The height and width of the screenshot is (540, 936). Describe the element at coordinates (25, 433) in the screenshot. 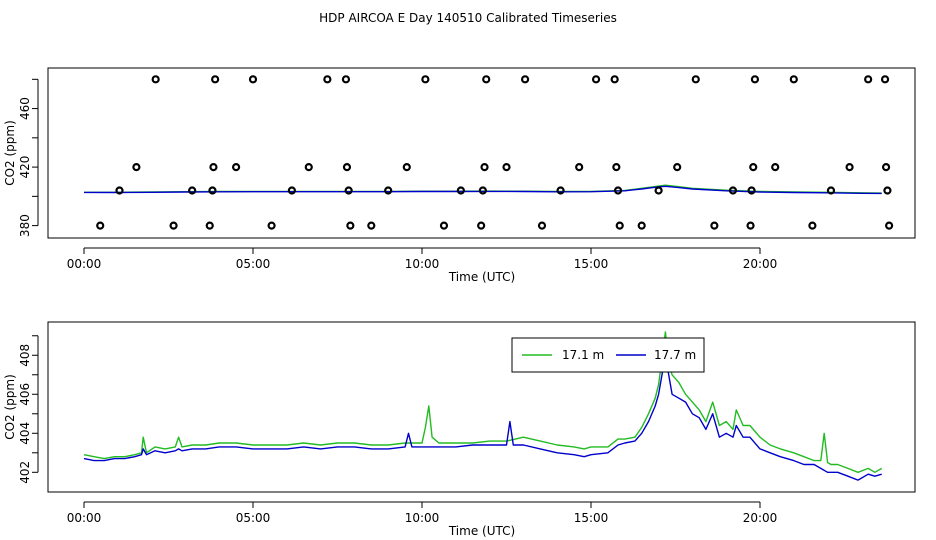

I see `y-tick-label: 404` at that location.